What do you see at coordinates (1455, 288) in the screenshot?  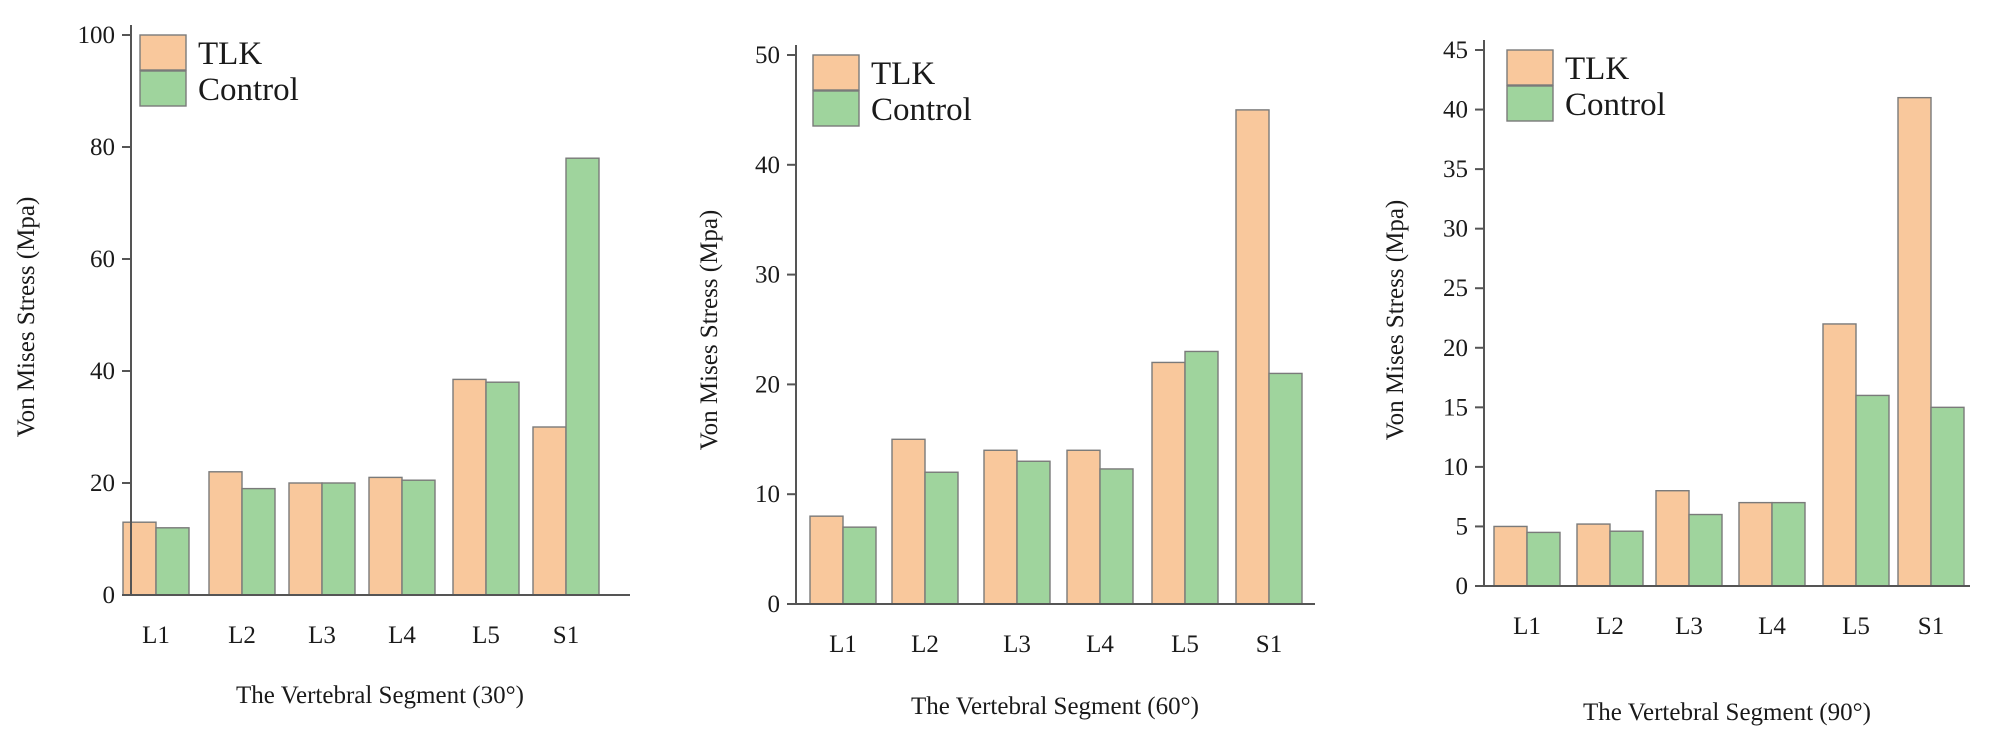 I see `y-tick-label: 25` at bounding box center [1455, 288].